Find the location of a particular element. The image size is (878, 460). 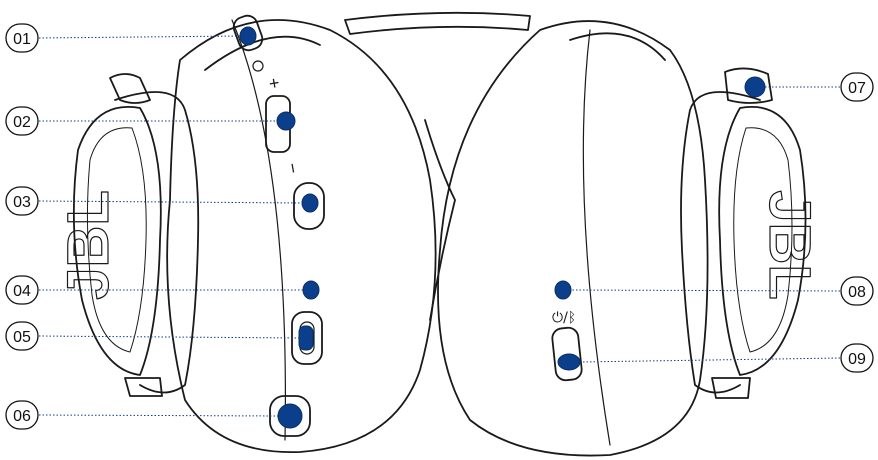

power-bluetooth-glyph: ⏻/ᛒ is located at coordinates (564, 318).